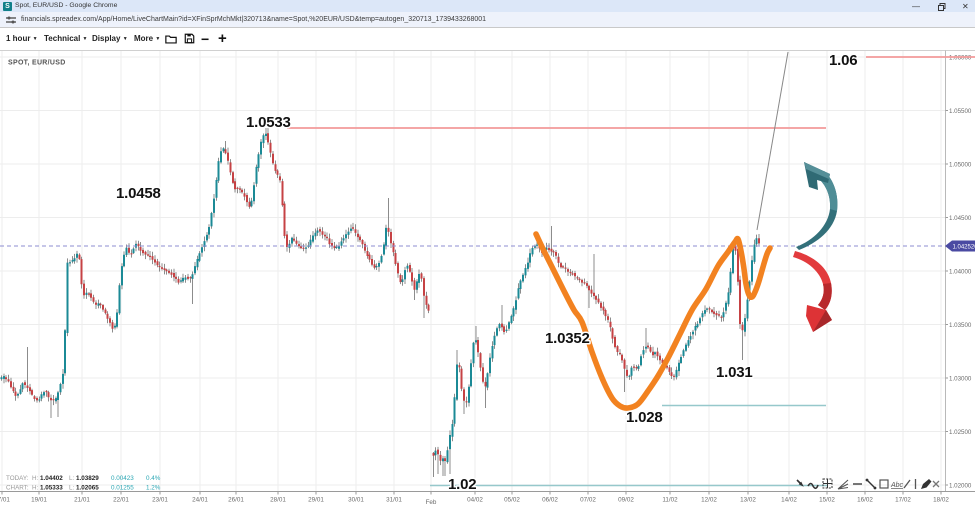 This screenshot has height=508, width=975. I want to click on svg-text: 26/01, so click(236, 500).